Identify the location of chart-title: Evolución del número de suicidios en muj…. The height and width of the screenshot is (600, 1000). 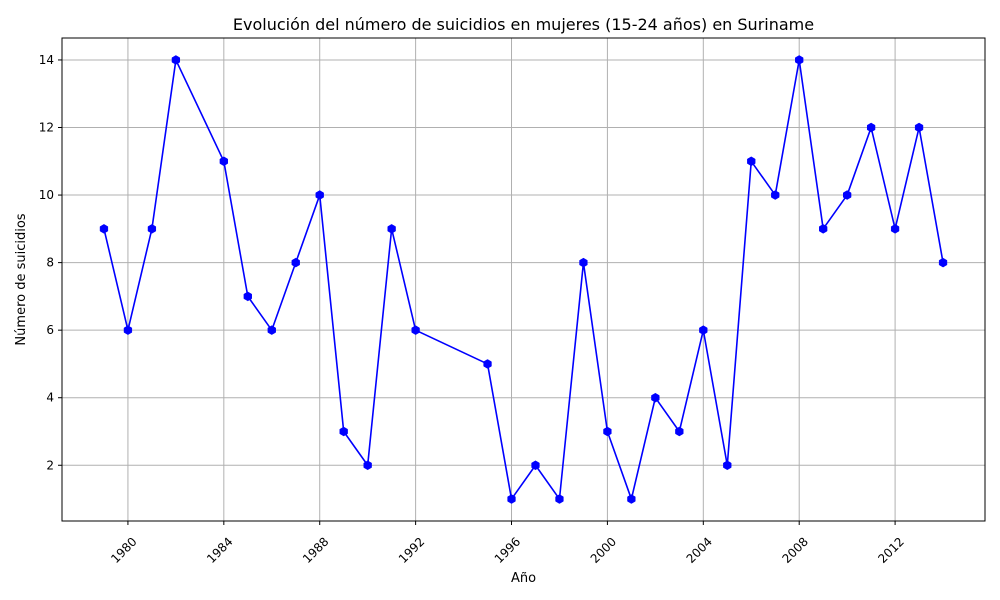
(523, 24).